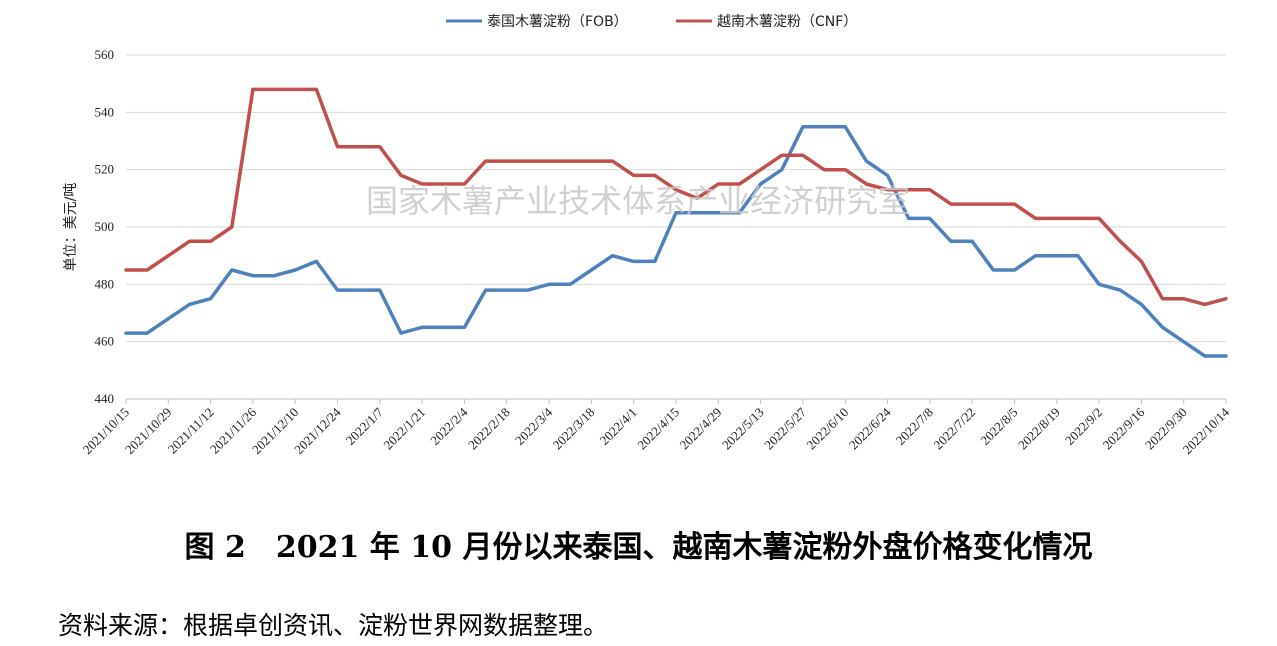  Describe the element at coordinates (489, 429) in the screenshot. I see `x-tick-label: 2022/2/18` at that location.